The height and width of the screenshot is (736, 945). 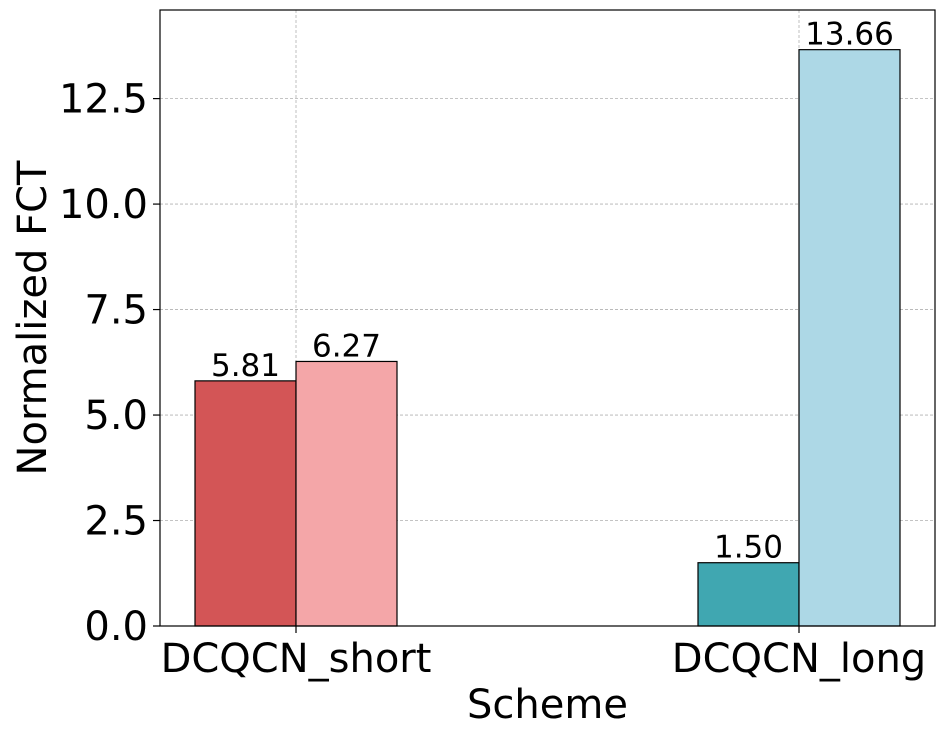 What do you see at coordinates (116, 416) in the screenshot?
I see `y-tick-label: 5.0` at bounding box center [116, 416].